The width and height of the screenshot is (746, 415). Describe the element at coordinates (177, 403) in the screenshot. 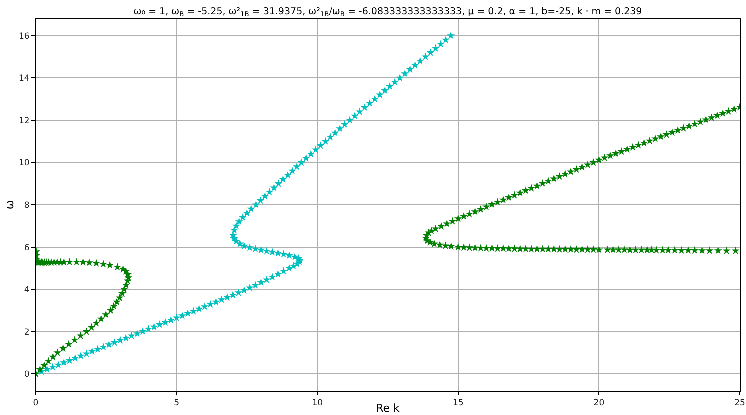

I see `x-tick-label: 5` at that location.